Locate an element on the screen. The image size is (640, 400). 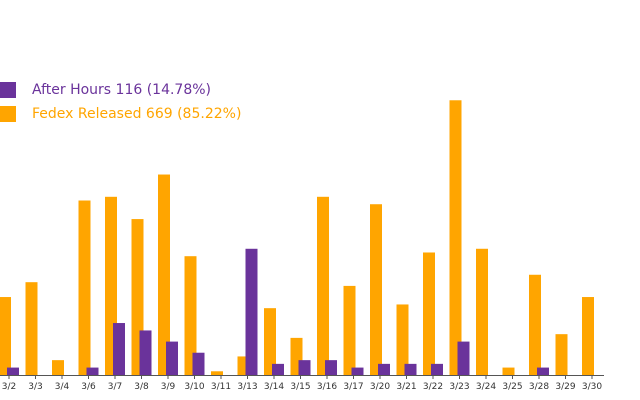
bar-after-hours-3/22 is located at coordinates (437, 369).